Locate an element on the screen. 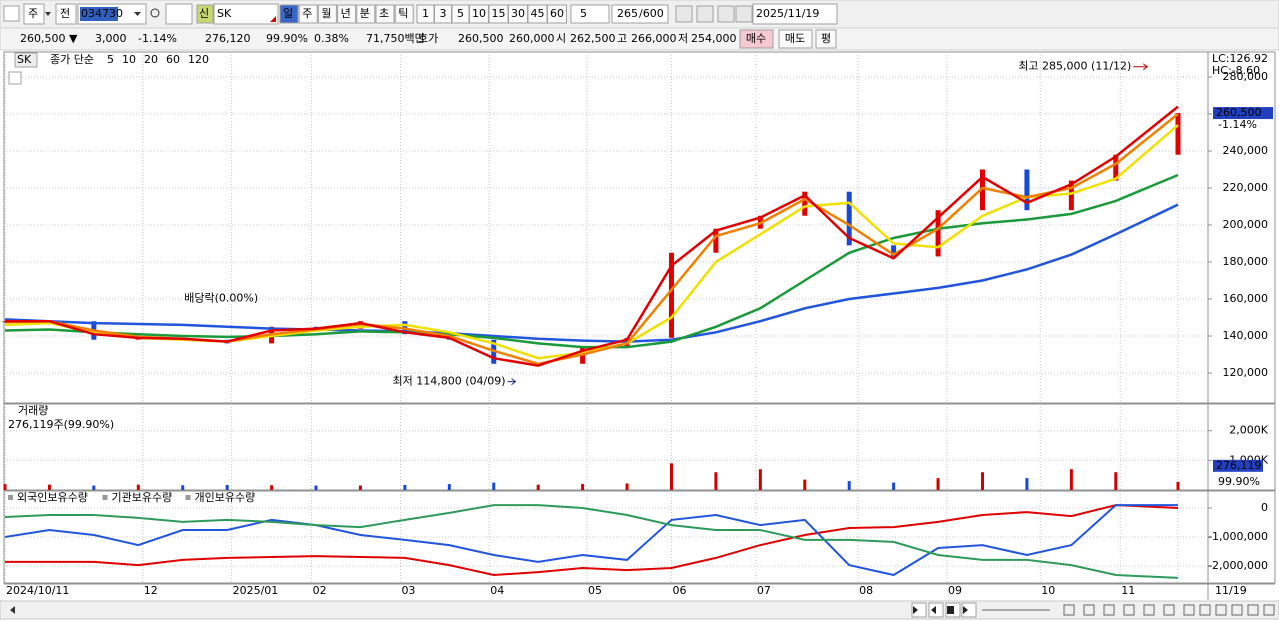 The height and width of the screenshot is (621, 1279). market-box is located at coordinates (34, 14).